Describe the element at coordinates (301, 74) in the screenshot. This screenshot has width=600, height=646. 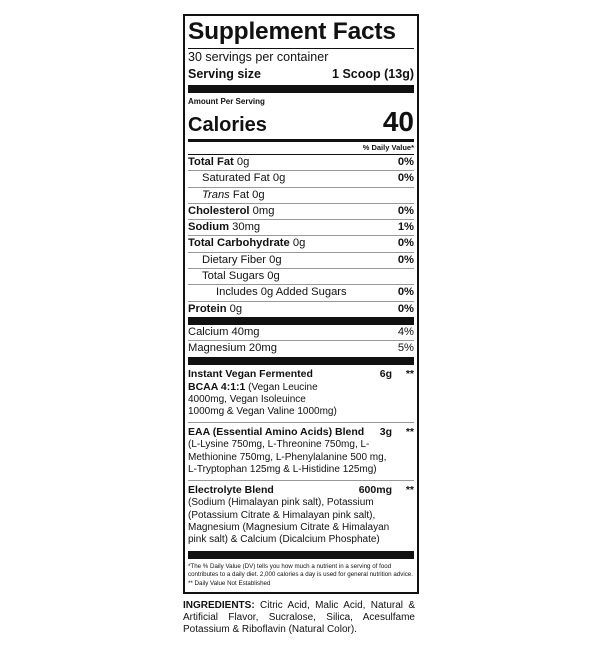
I see `serving-size-row: Serving size 1 Scoop (13g)` at that location.